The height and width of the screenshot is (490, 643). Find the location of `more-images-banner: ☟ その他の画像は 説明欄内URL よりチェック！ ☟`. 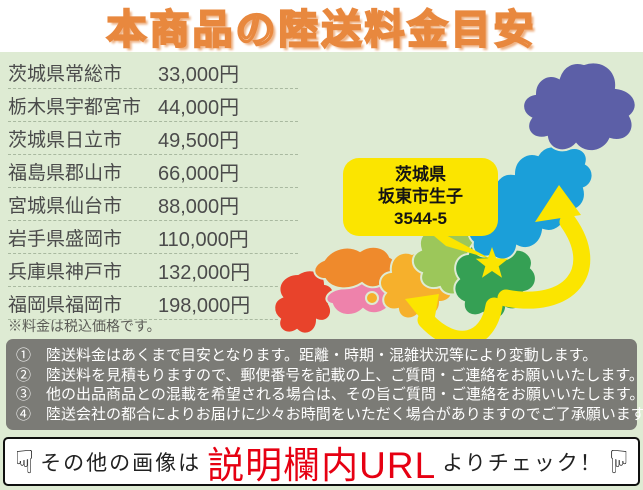

more-images-banner: ☟ その他の画像は 説明欄内URL よりチェック！ ☟ is located at coordinates (321, 461).